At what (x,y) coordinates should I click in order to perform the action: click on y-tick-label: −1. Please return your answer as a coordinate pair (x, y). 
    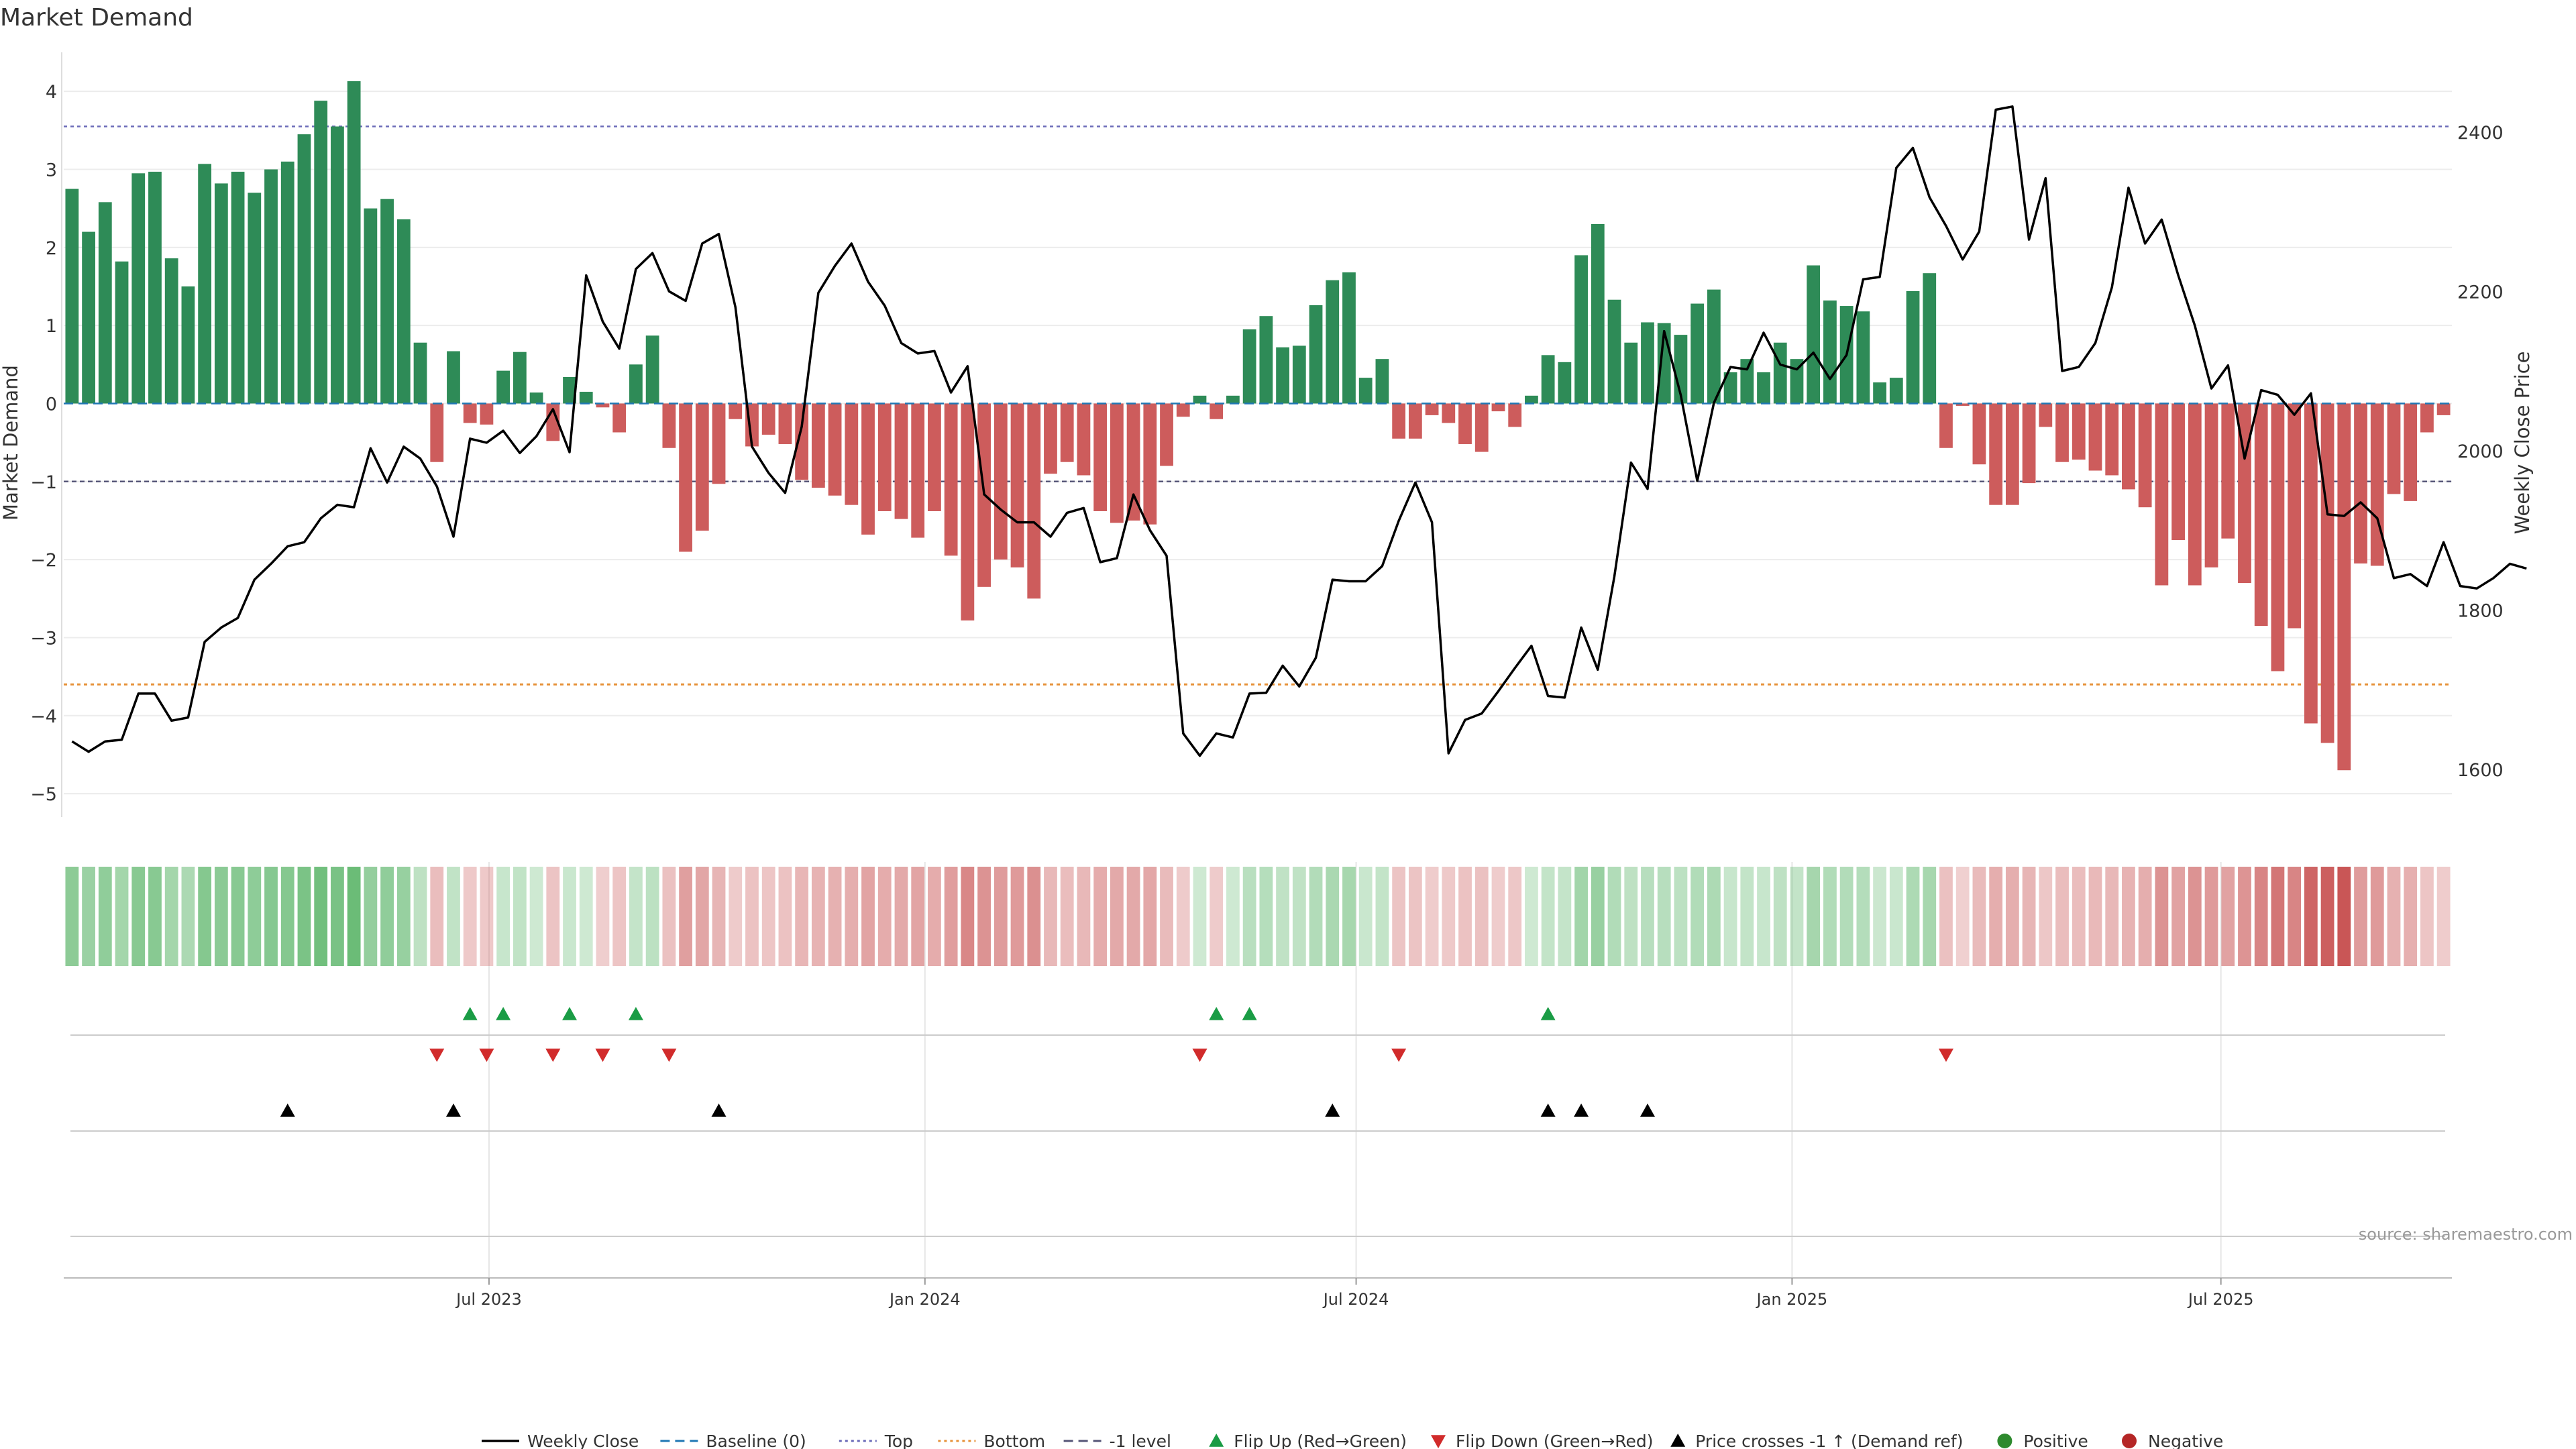
    Looking at the image, I should click on (43, 482).